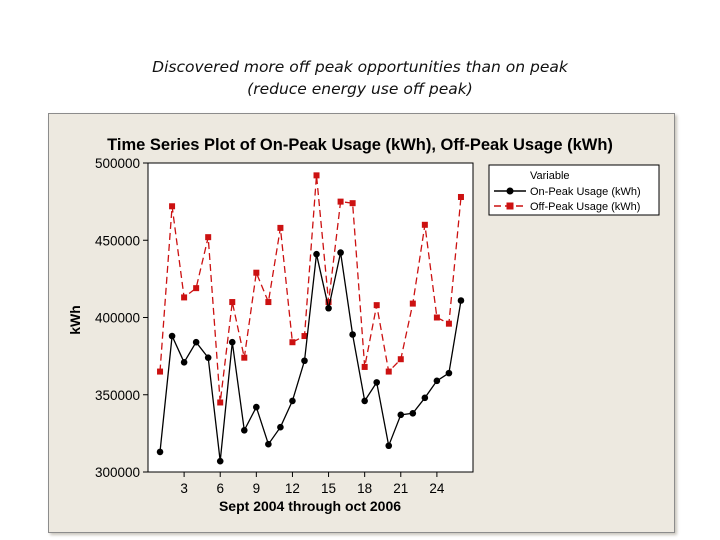 This screenshot has width=720, height=540. What do you see at coordinates (510, 206) in the screenshot?
I see `legend-marker-off-peak` at bounding box center [510, 206].